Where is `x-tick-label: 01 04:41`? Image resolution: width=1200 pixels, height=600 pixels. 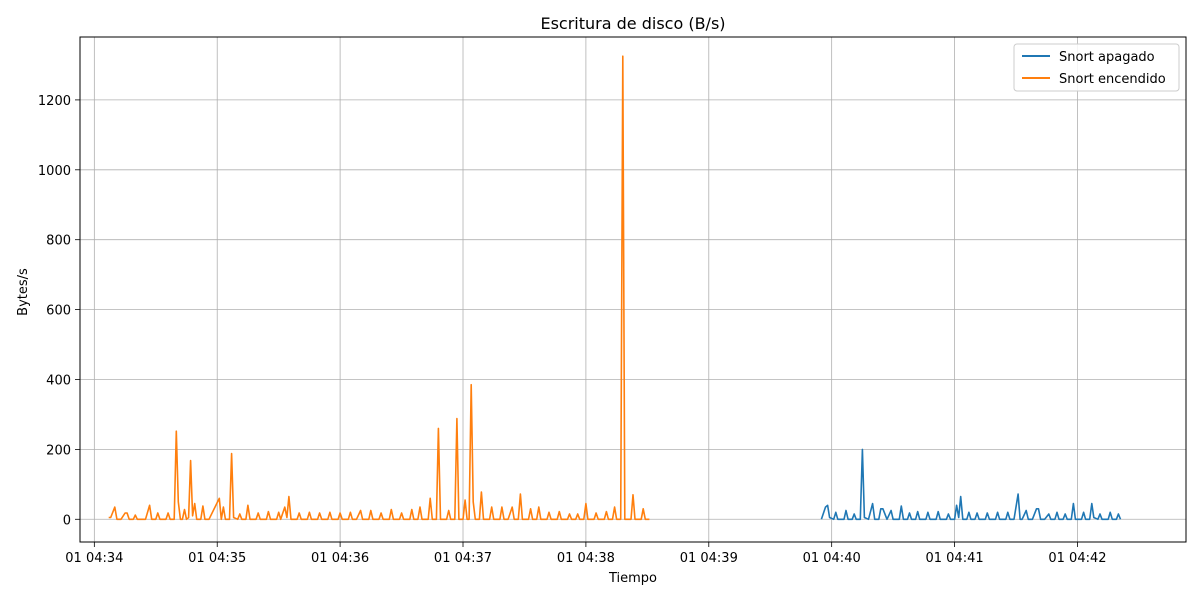 x-tick-label: 01 04:41 is located at coordinates (954, 558).